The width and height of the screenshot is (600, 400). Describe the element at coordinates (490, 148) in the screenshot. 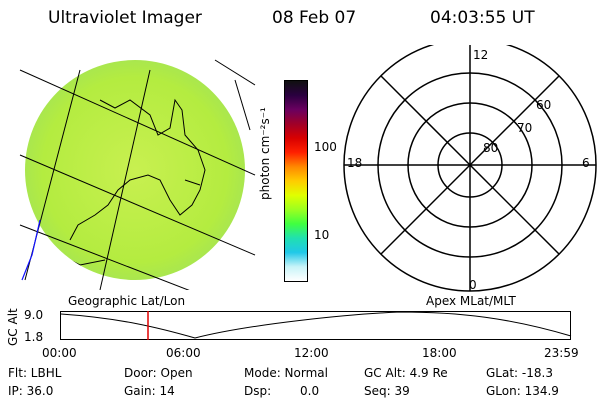

I see `lat-label-80: 80` at that location.